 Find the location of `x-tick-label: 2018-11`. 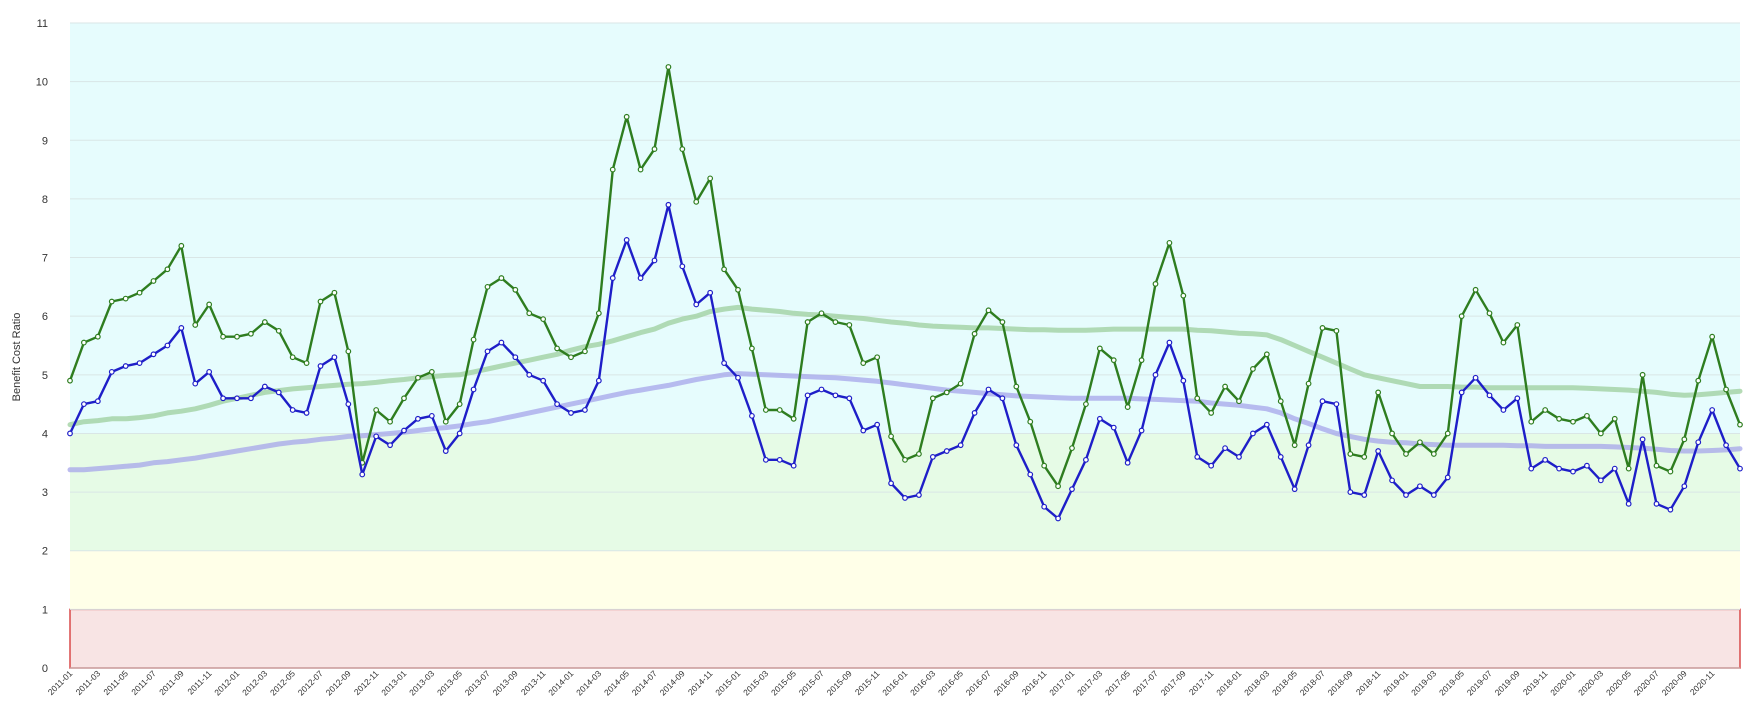

x-tick-label: 2018-11 is located at coordinates (1368, 682).